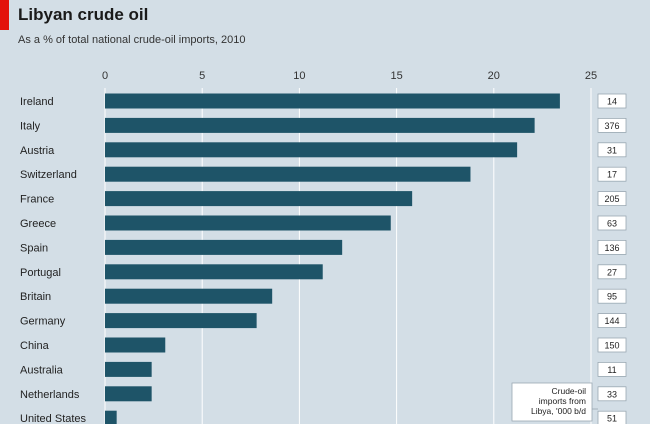 The height and width of the screenshot is (424, 650). I want to click on x-tick-label: 5, so click(202, 76).